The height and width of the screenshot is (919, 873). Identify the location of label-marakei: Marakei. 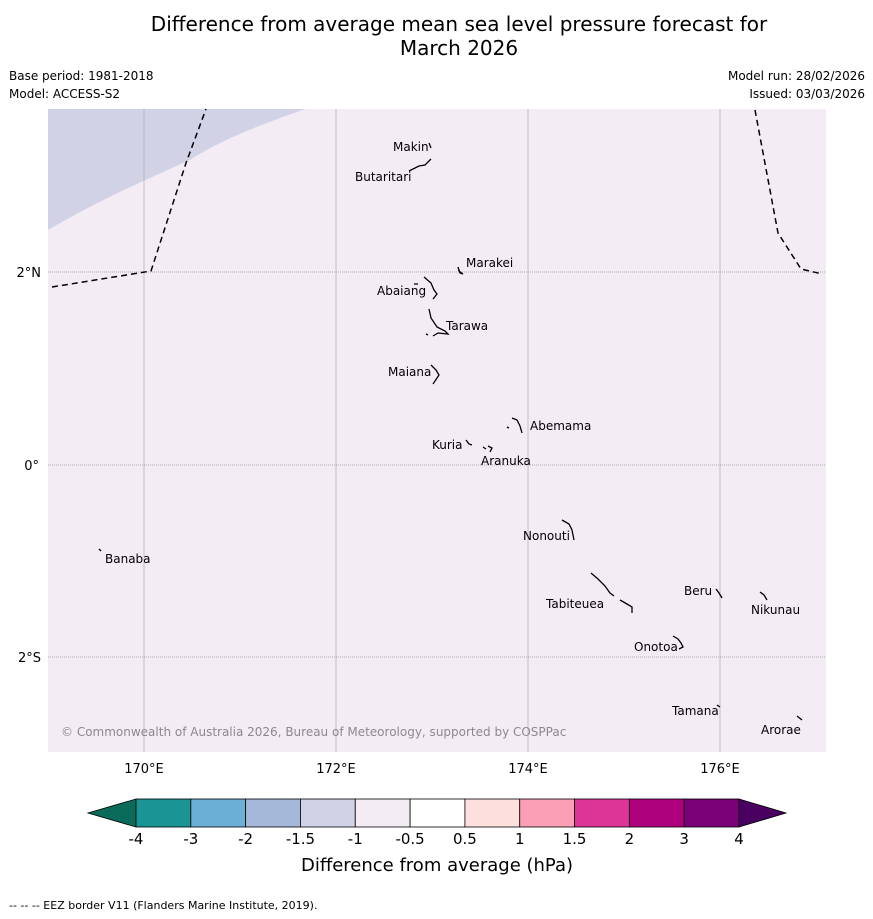
(489, 263).